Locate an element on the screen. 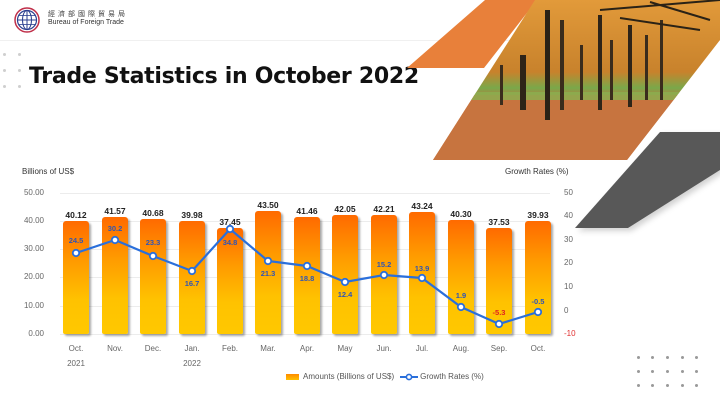 Image resolution: width=720 pixels, height=405 pixels. rate-label: 23.3 is located at coordinates (153, 242).